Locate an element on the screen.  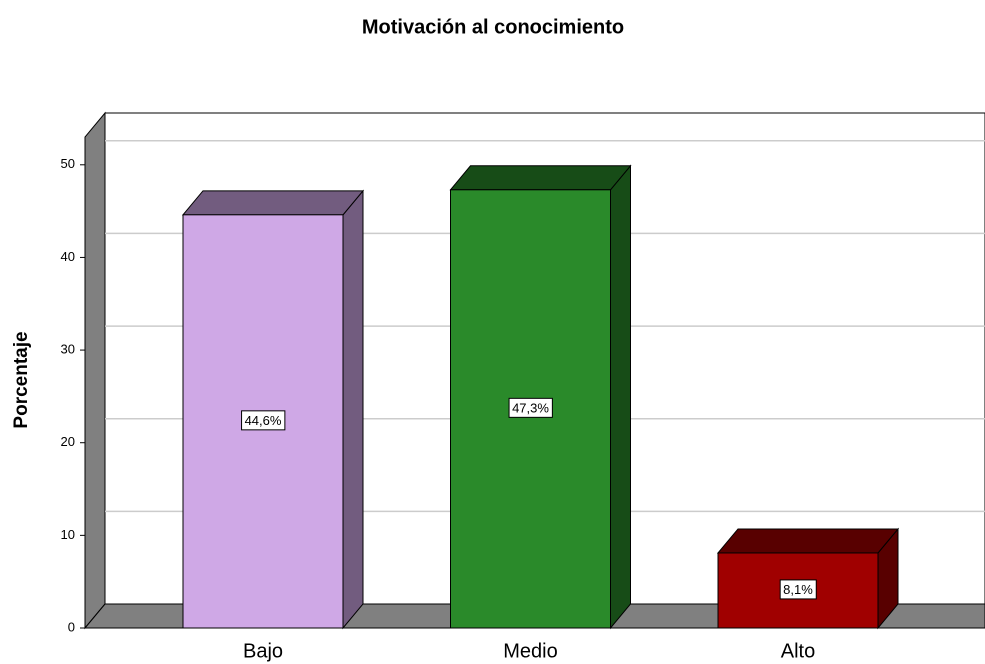
x-tick-label: Medio is located at coordinates (530, 651).